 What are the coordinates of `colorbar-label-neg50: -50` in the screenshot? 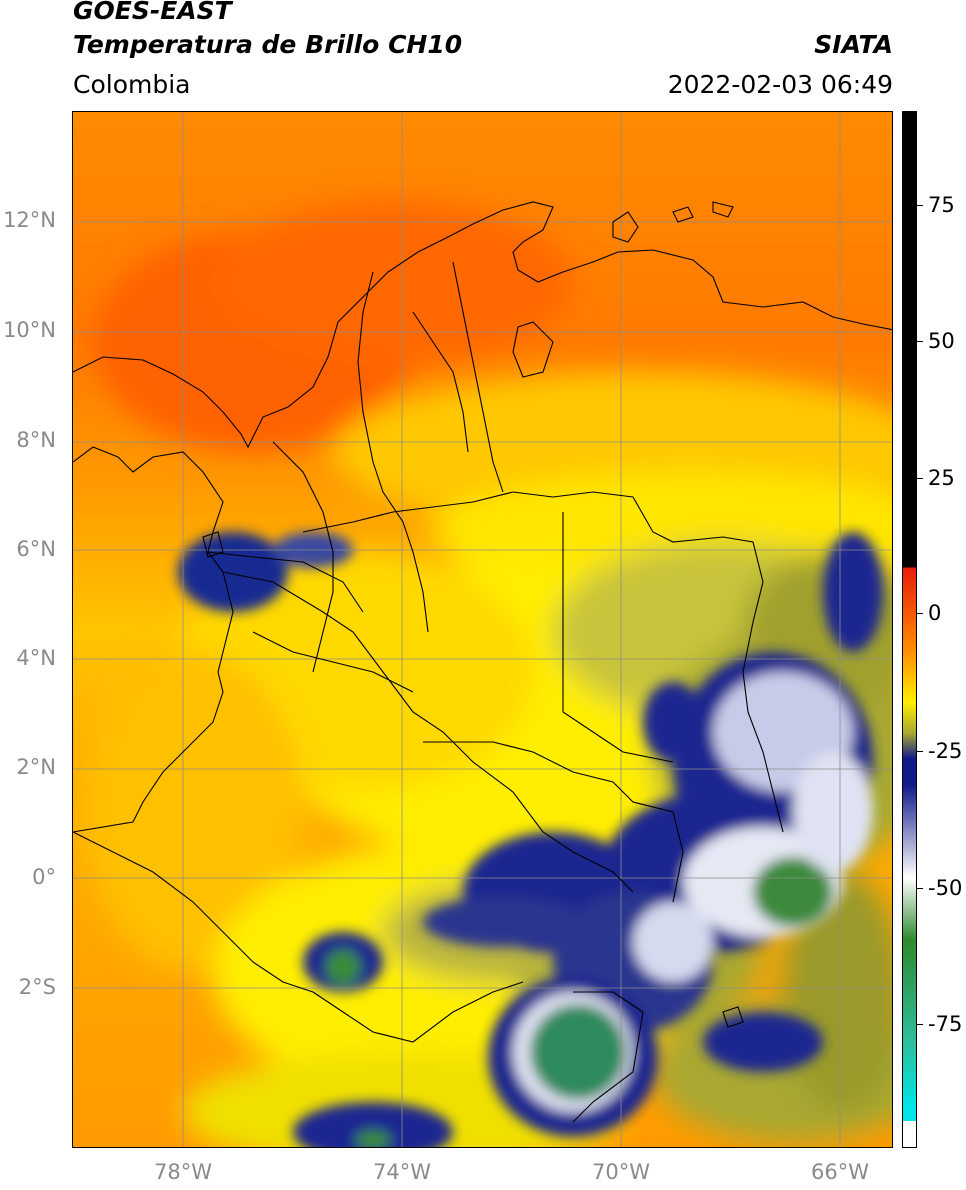 It's located at (945, 888).